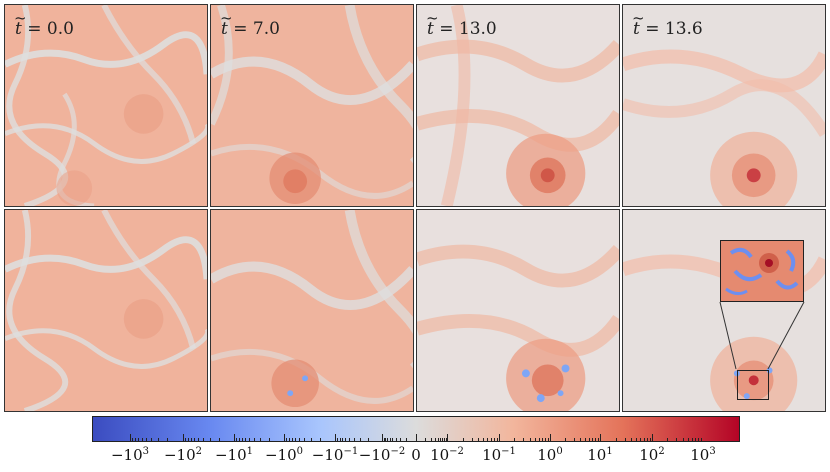  Describe the element at coordinates (234, 455) in the screenshot. I see `colorbar-tick-label: −101` at that location.